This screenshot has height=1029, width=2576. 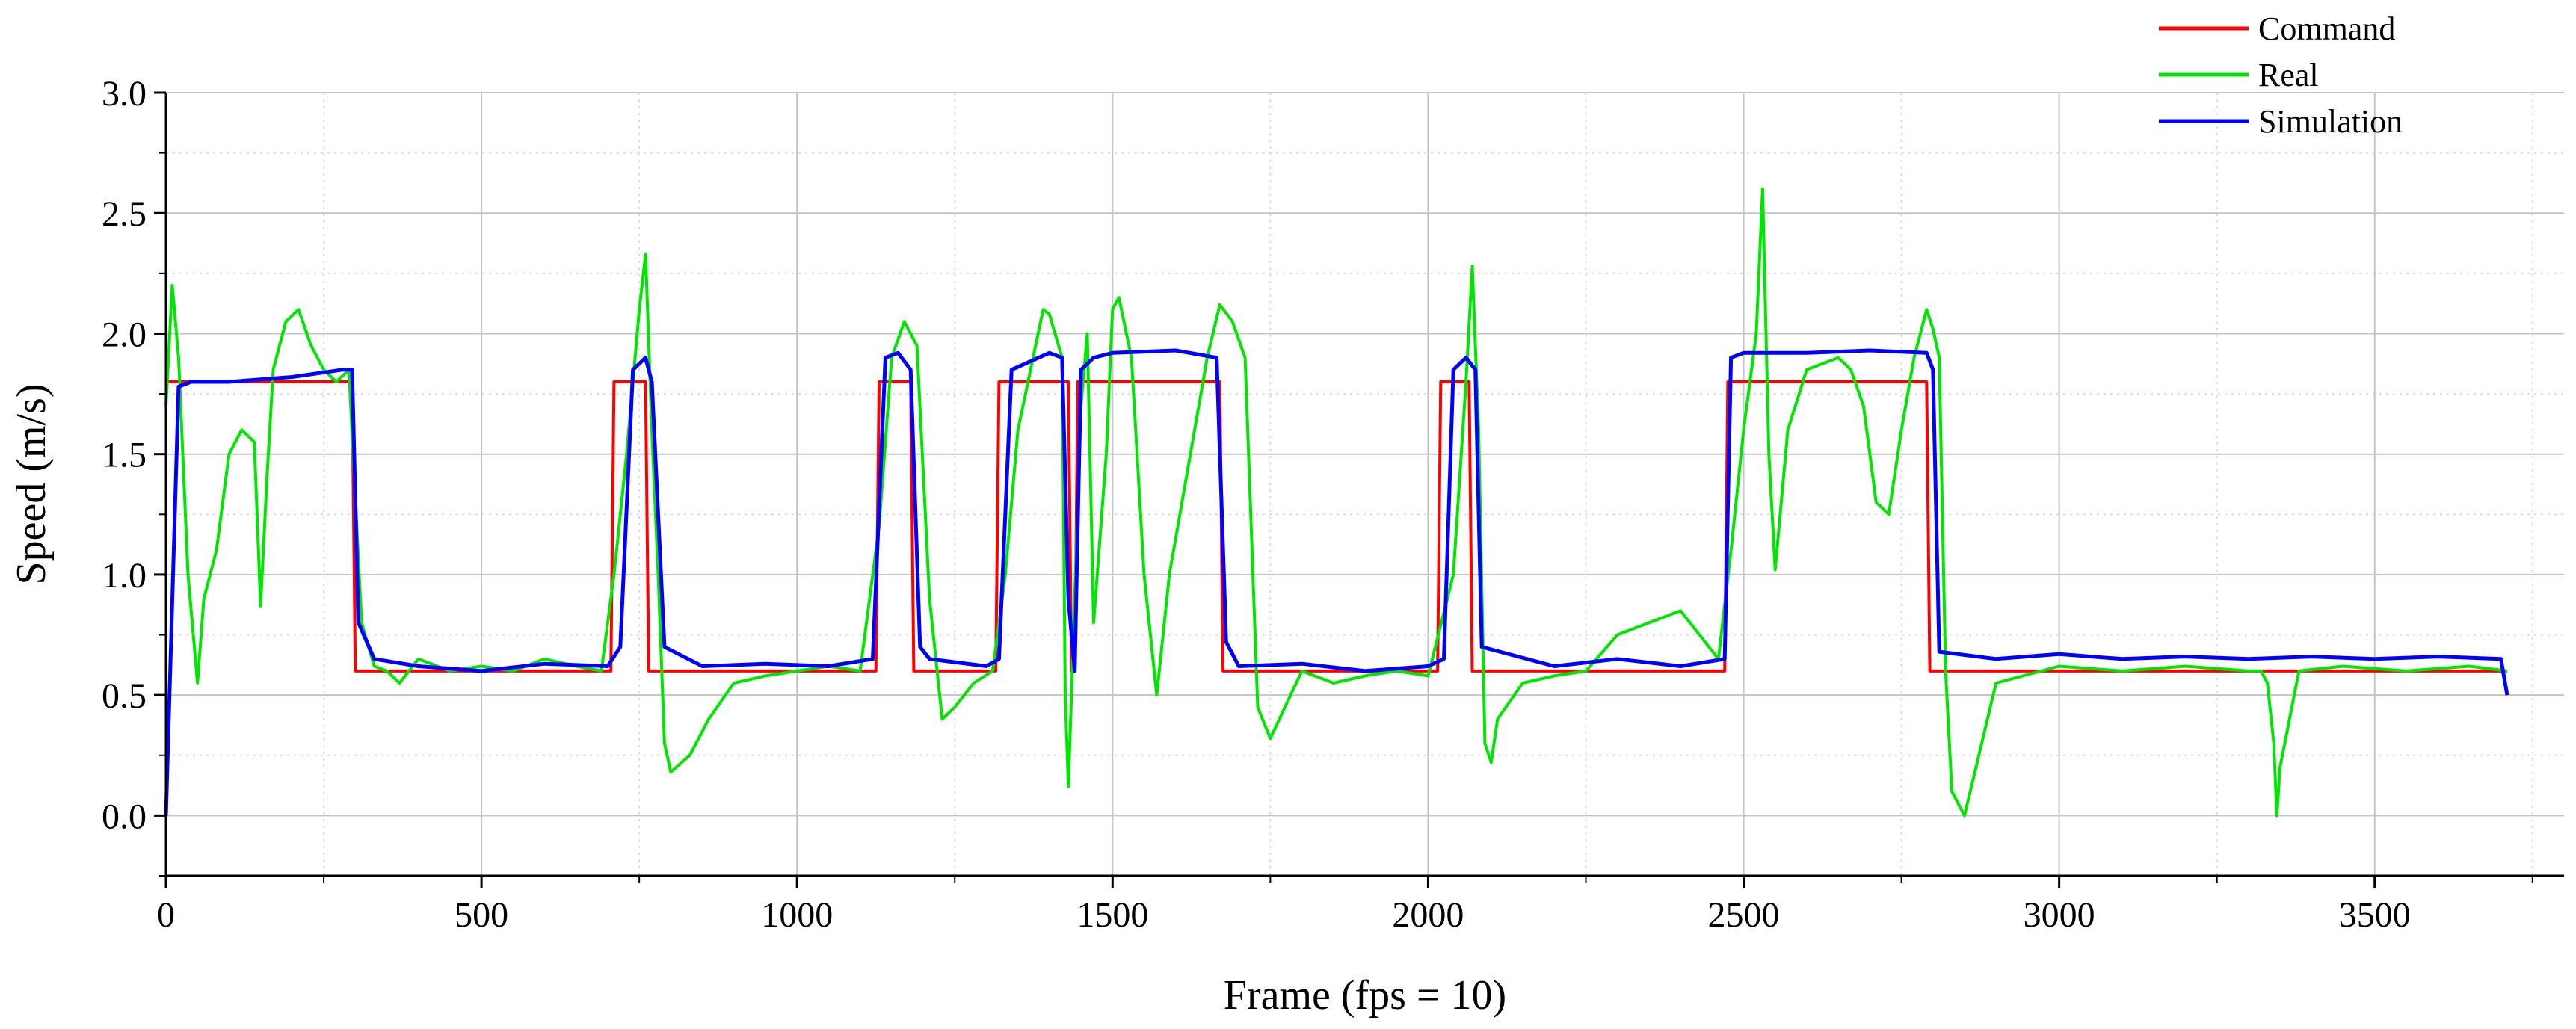 I want to click on y-tick-label: 2.0, so click(x=124, y=335).